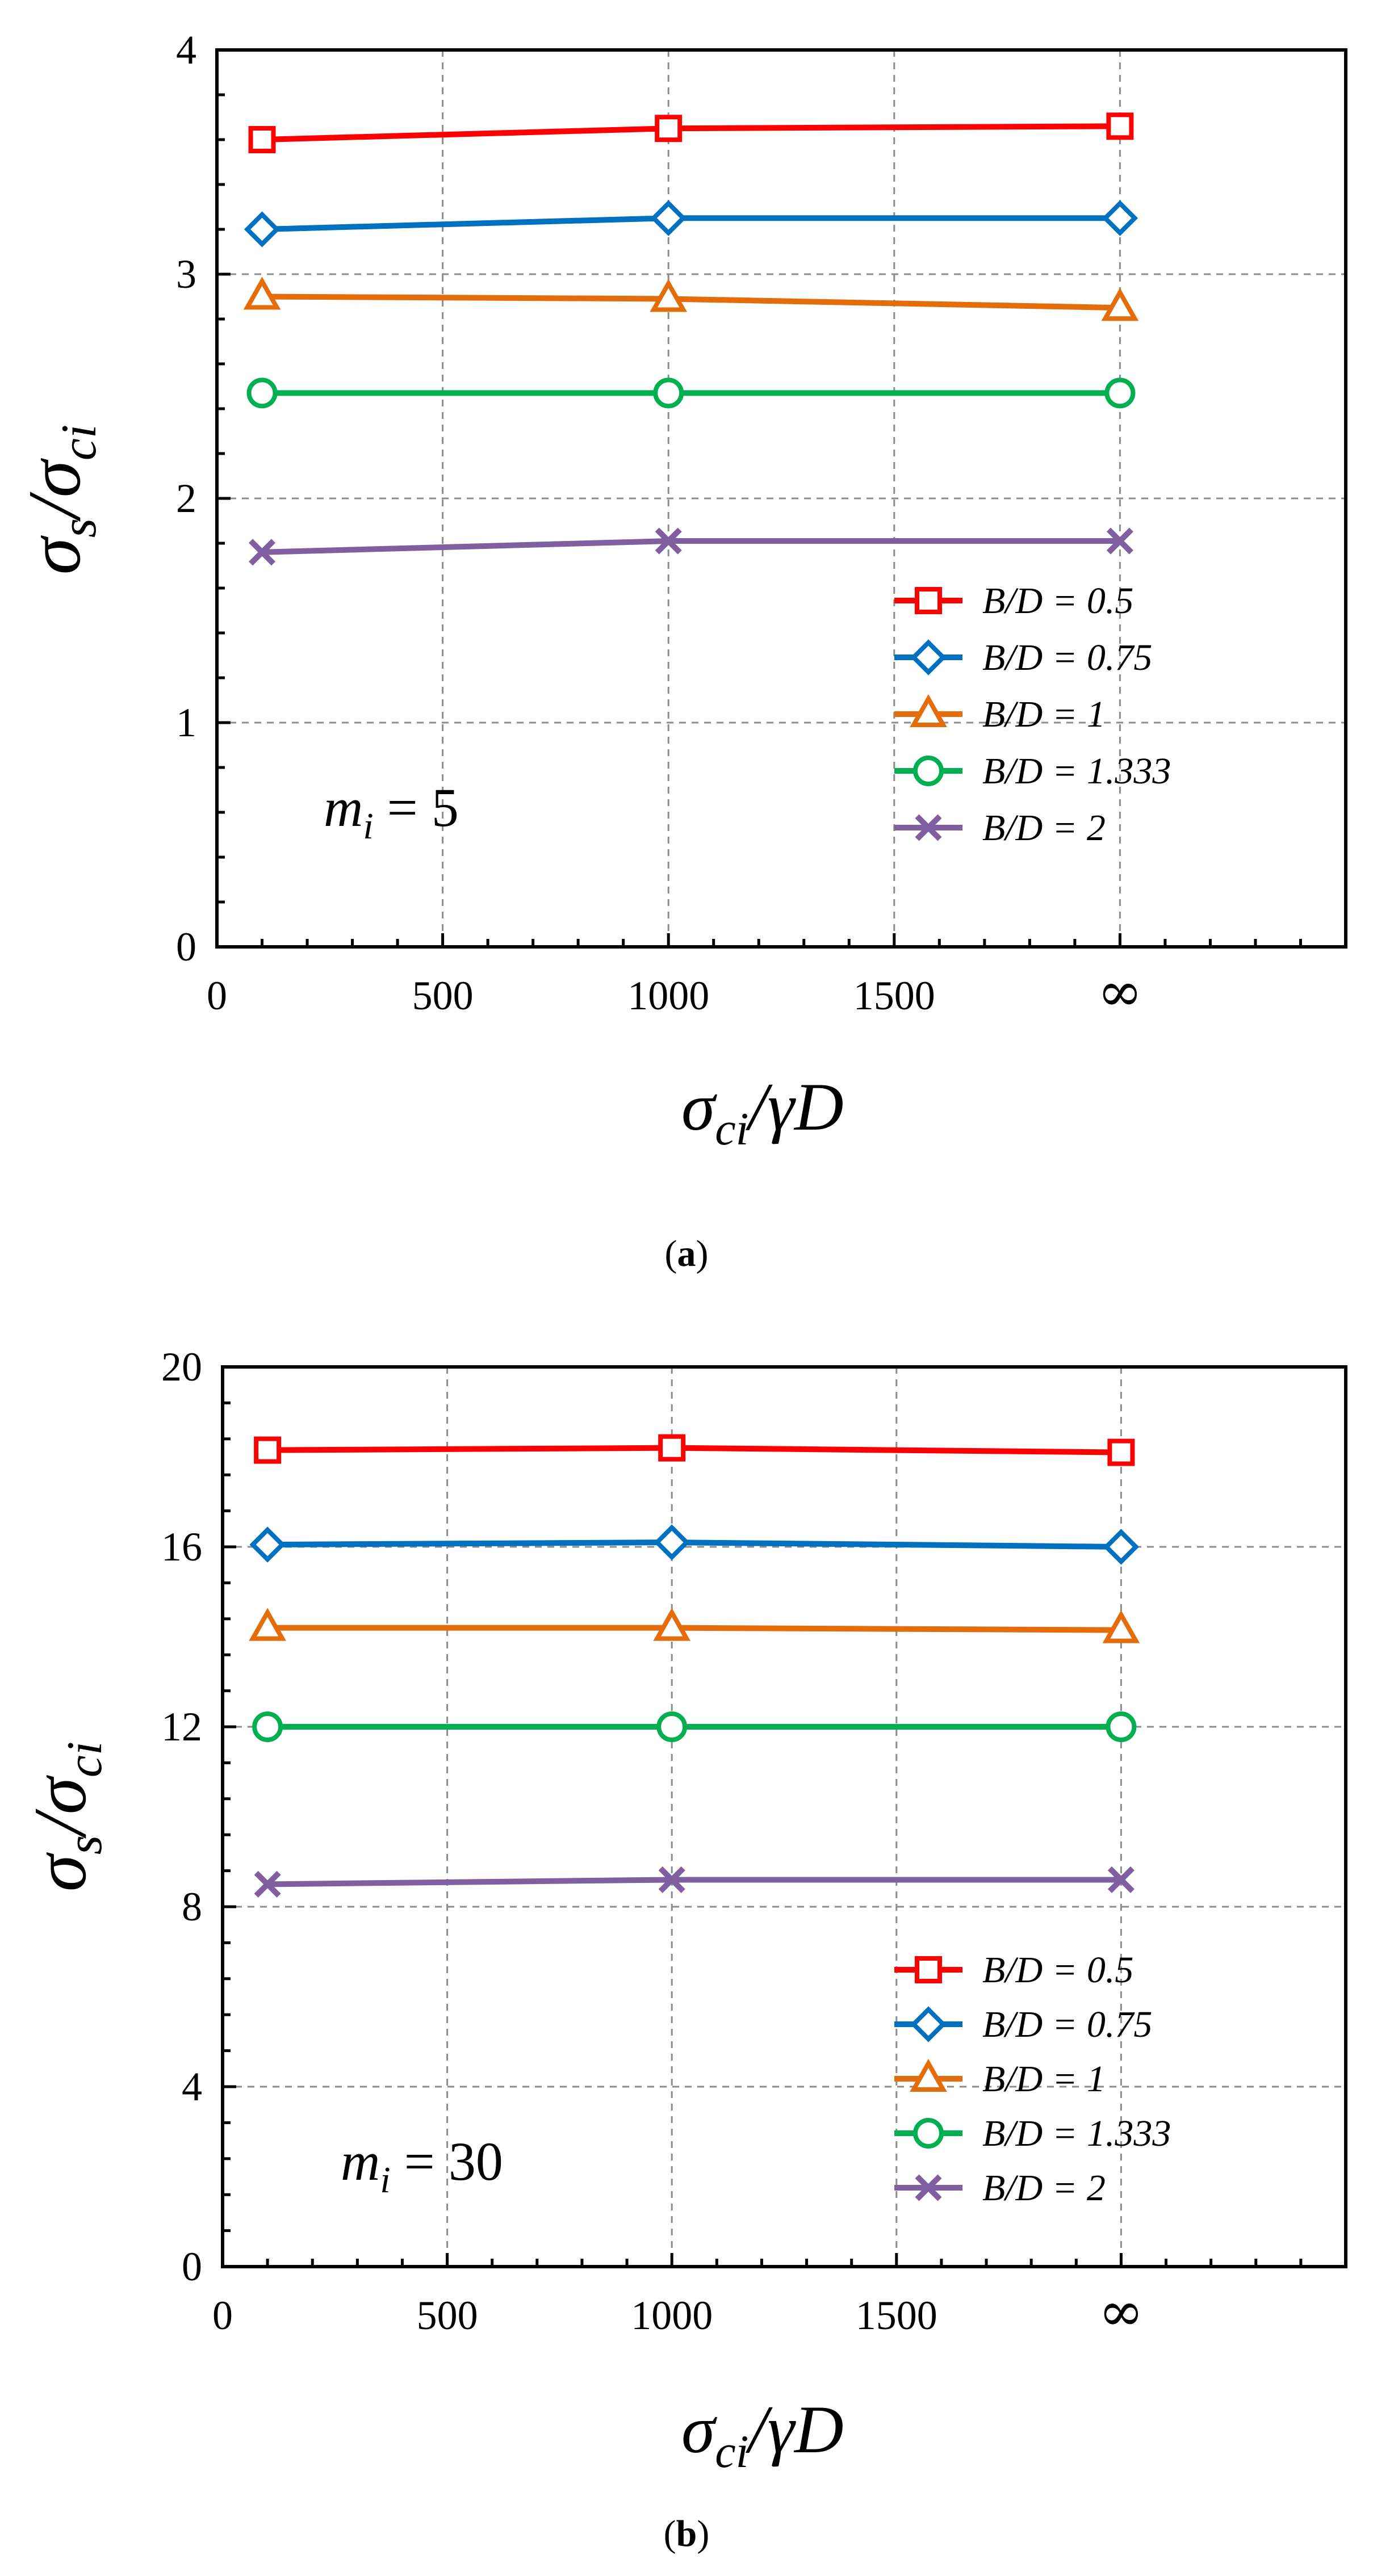 This screenshot has height=2576, width=1373. I want to click on y-tick-label: 1, so click(186, 723).